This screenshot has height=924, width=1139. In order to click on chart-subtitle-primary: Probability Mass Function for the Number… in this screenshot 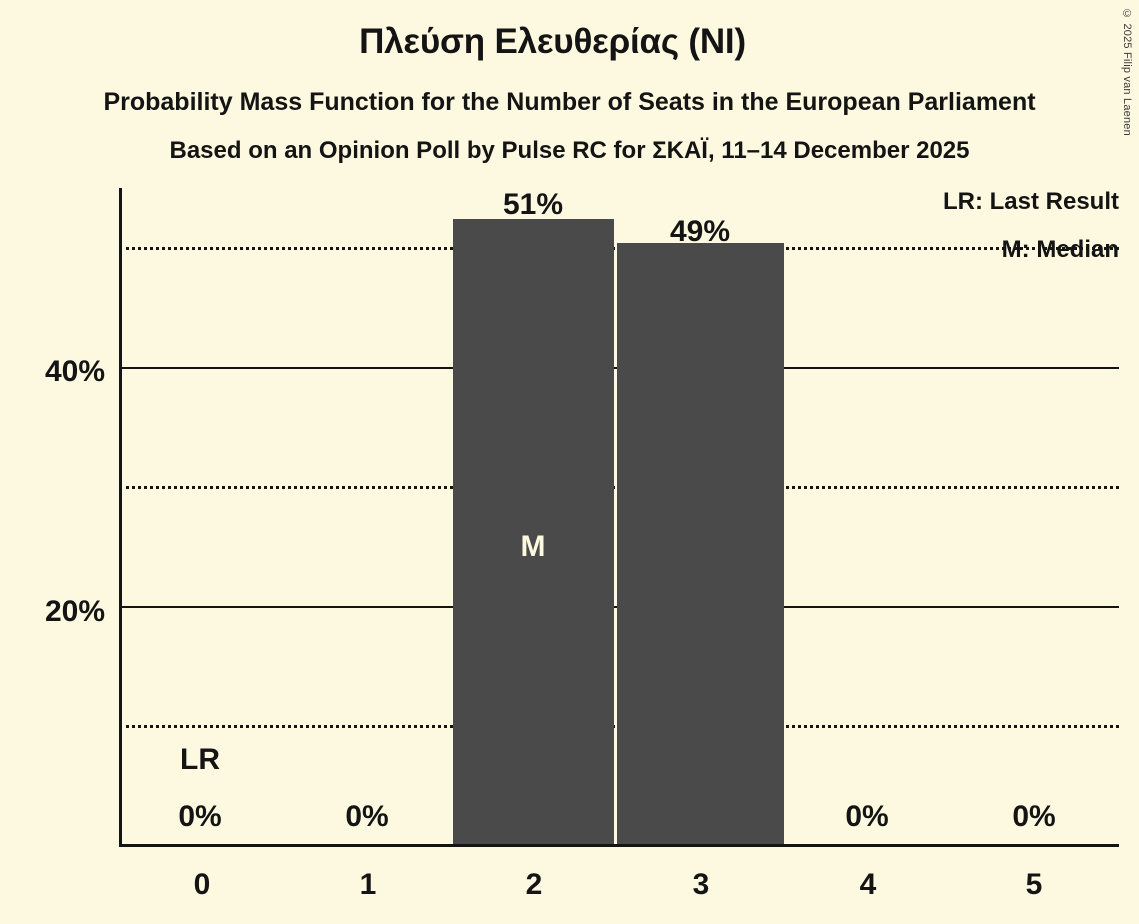, I will do `click(569, 102)`.